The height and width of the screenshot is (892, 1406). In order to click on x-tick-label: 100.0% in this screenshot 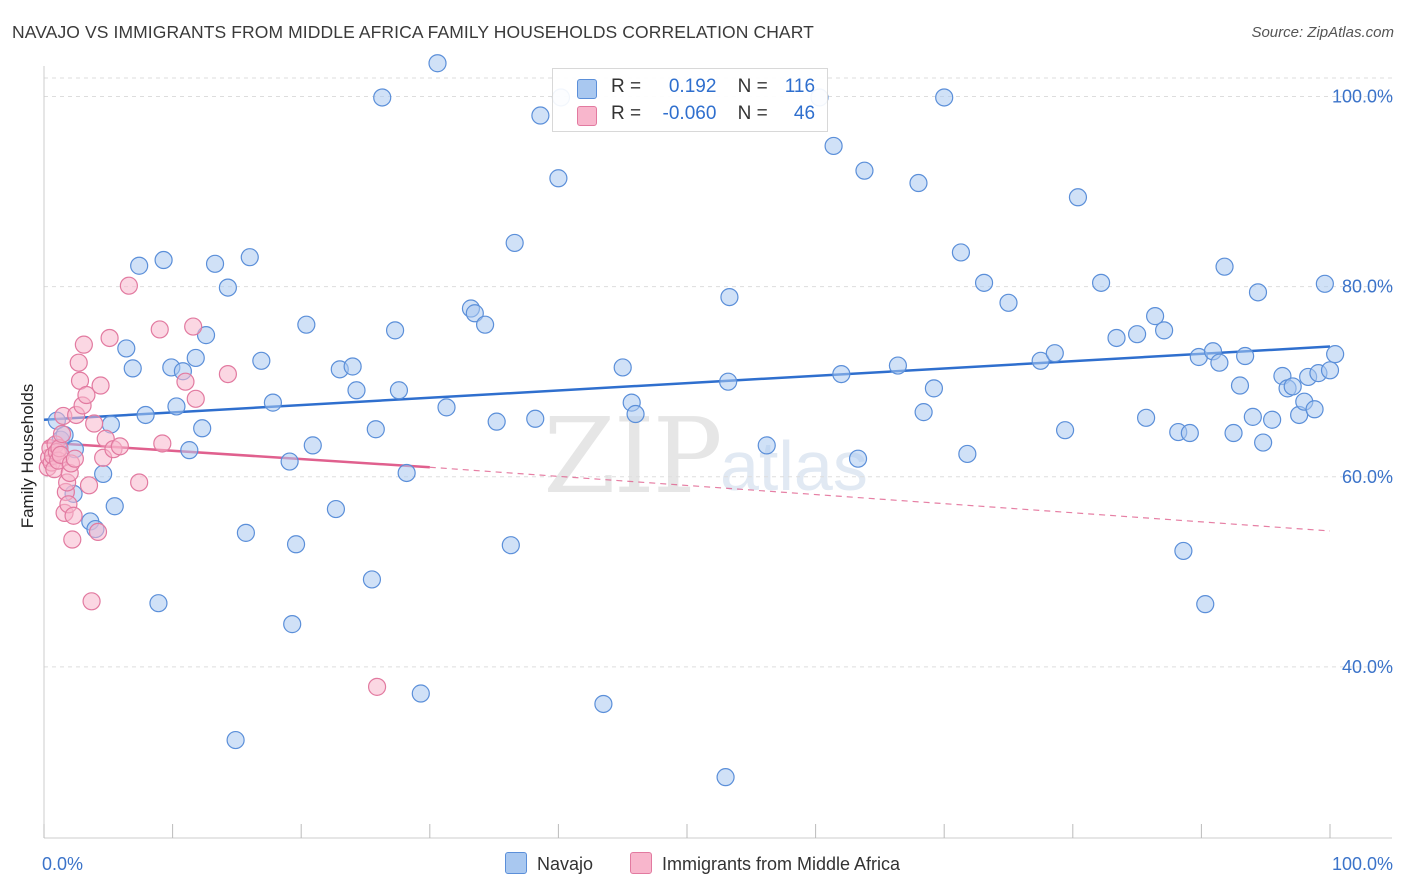, I will do `click(1362, 864)`.